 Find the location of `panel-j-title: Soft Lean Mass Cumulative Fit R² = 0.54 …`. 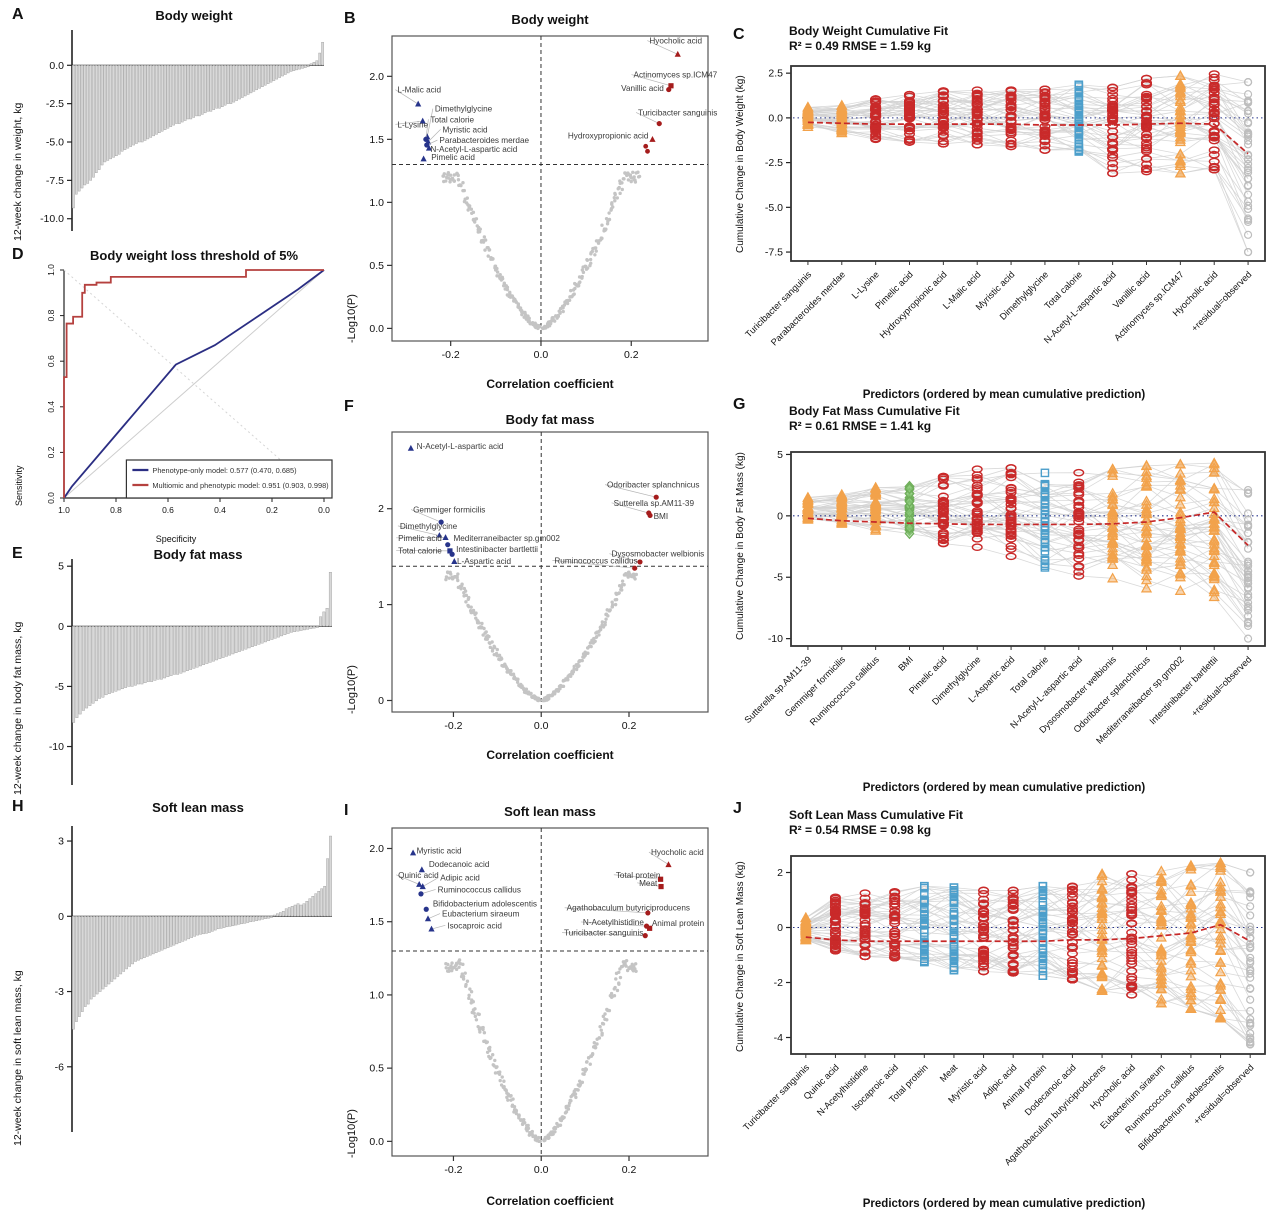

panel-j-title: Soft Lean Mass Cumulative Fit R² = 0.54 … is located at coordinates (876, 823).